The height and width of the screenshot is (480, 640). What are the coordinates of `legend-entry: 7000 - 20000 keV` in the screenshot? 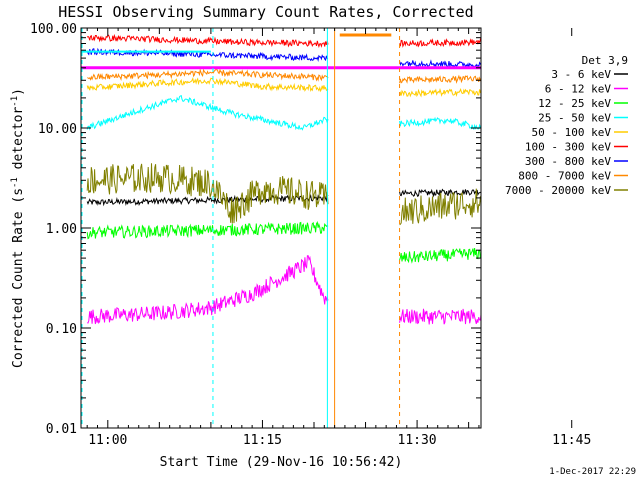 It's located at (558, 190).